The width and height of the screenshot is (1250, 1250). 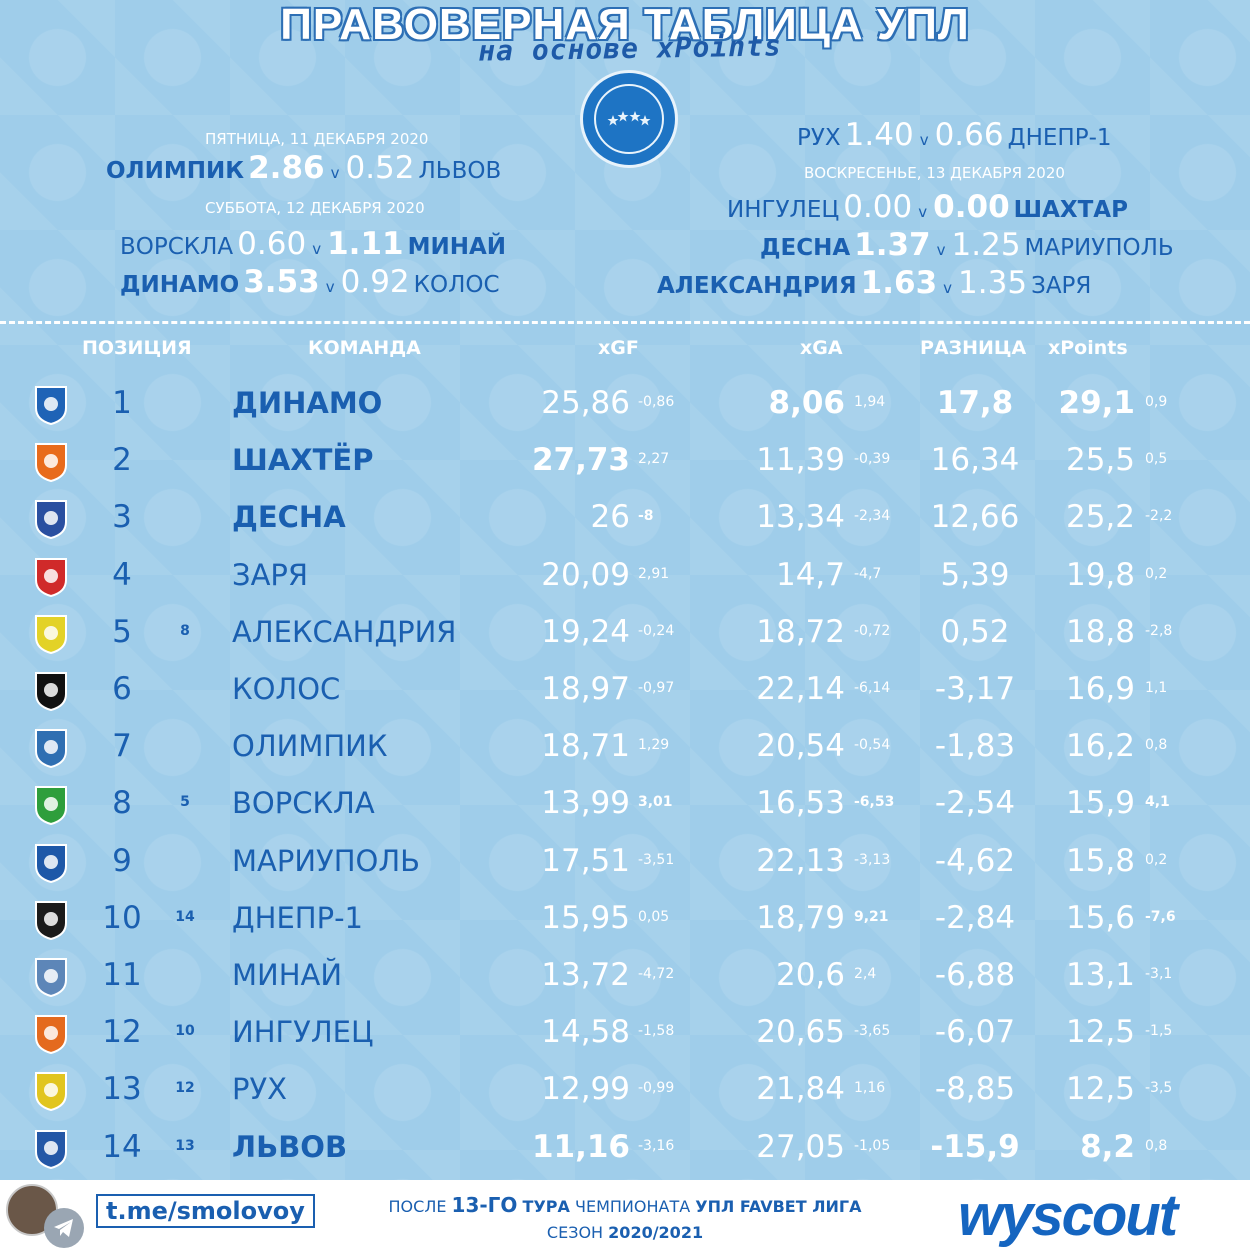 What do you see at coordinates (137, 348) in the screenshot?
I see `header-position: ПОЗИЦИЯ` at bounding box center [137, 348].